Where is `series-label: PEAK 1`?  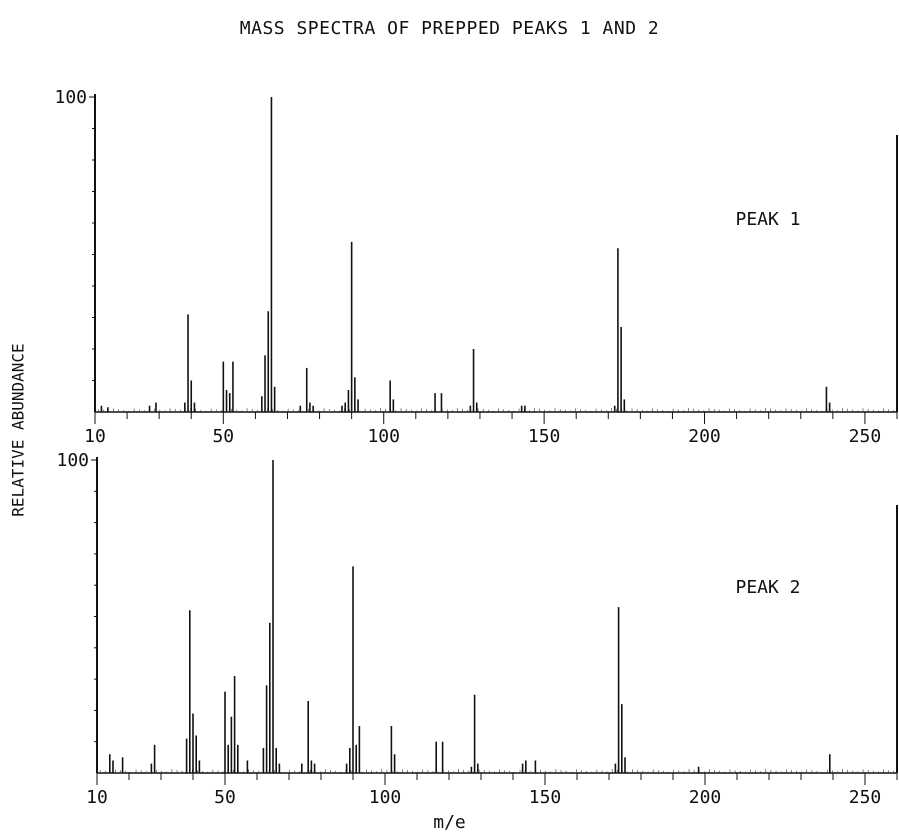 series-label: PEAK 1 is located at coordinates (767, 219).